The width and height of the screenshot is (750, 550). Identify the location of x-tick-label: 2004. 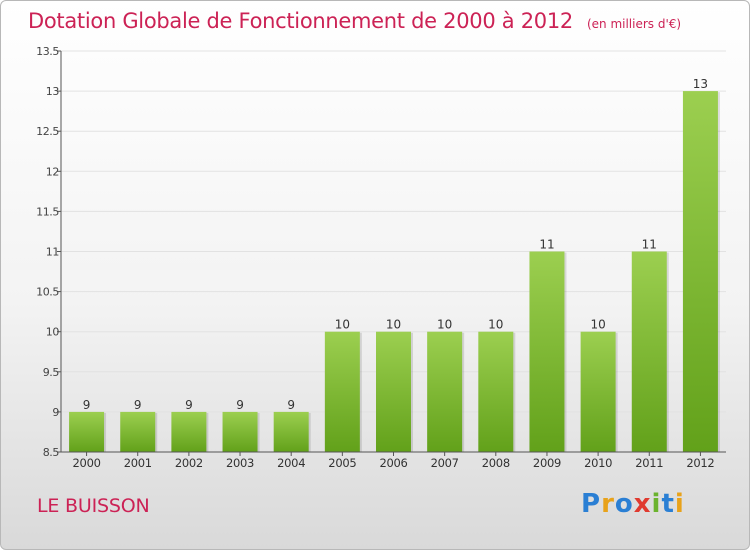
(291, 463).